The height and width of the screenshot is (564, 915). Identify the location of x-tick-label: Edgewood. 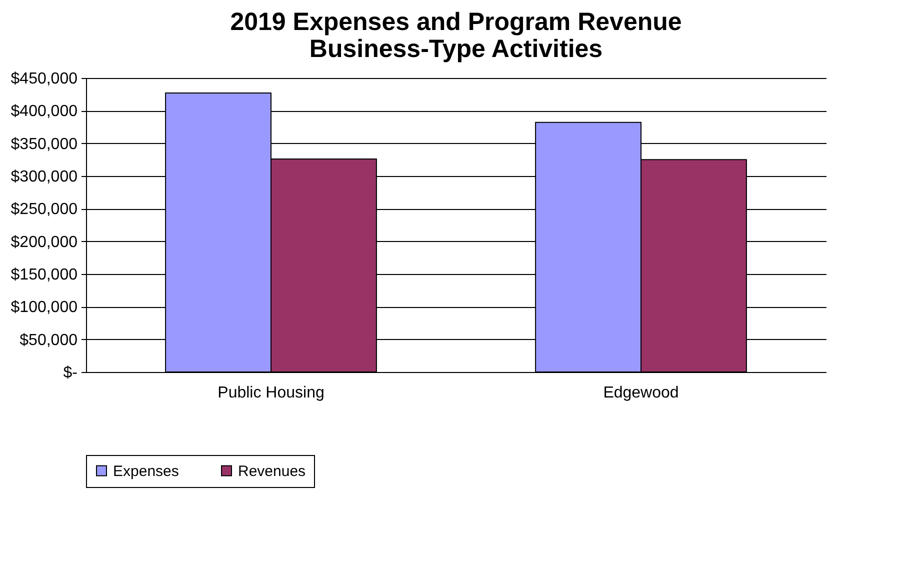
(641, 393).